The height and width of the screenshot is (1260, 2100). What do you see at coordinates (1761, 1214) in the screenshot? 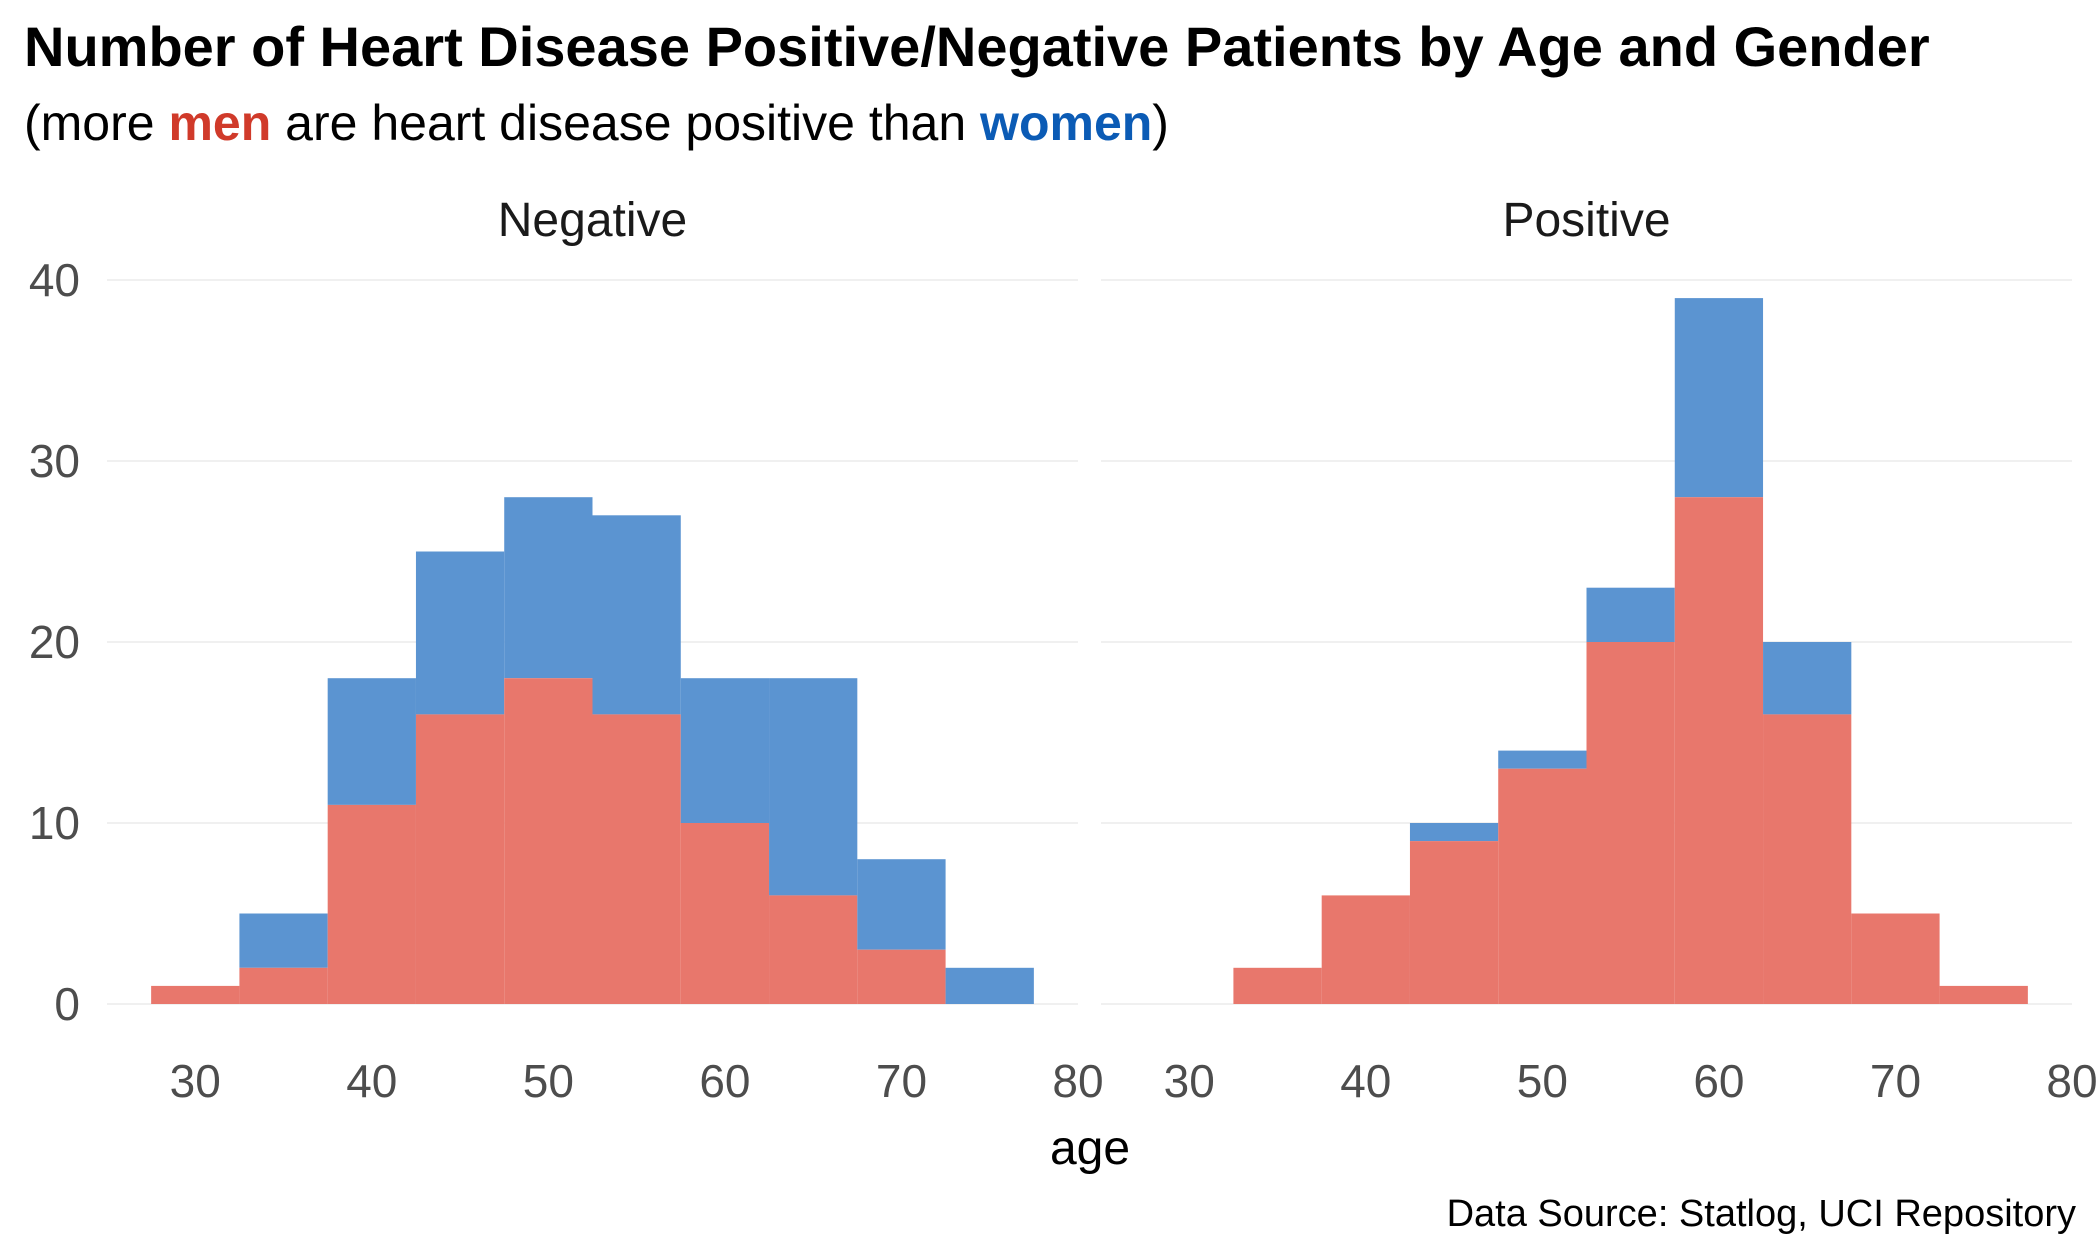
I see `chart-caption: Data Source: Statlog, UCI Repository` at bounding box center [1761, 1214].